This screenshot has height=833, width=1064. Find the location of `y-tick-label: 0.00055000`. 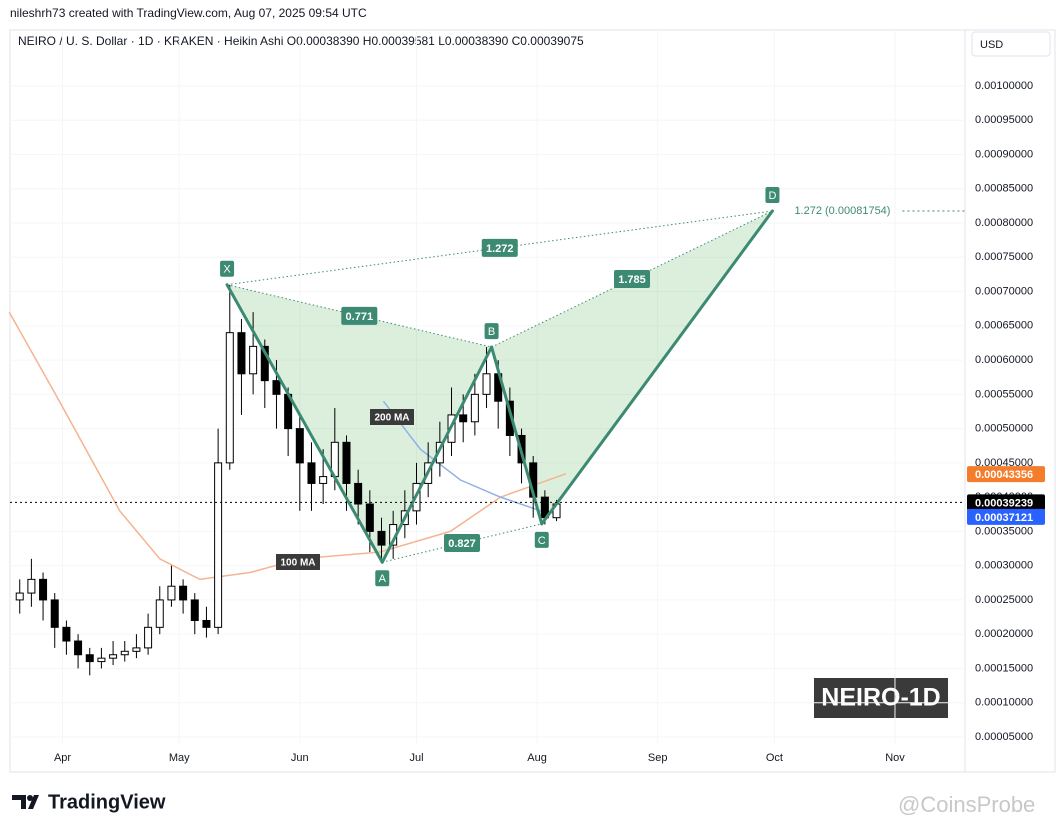

y-tick-label: 0.00055000 is located at coordinates (1004, 394).